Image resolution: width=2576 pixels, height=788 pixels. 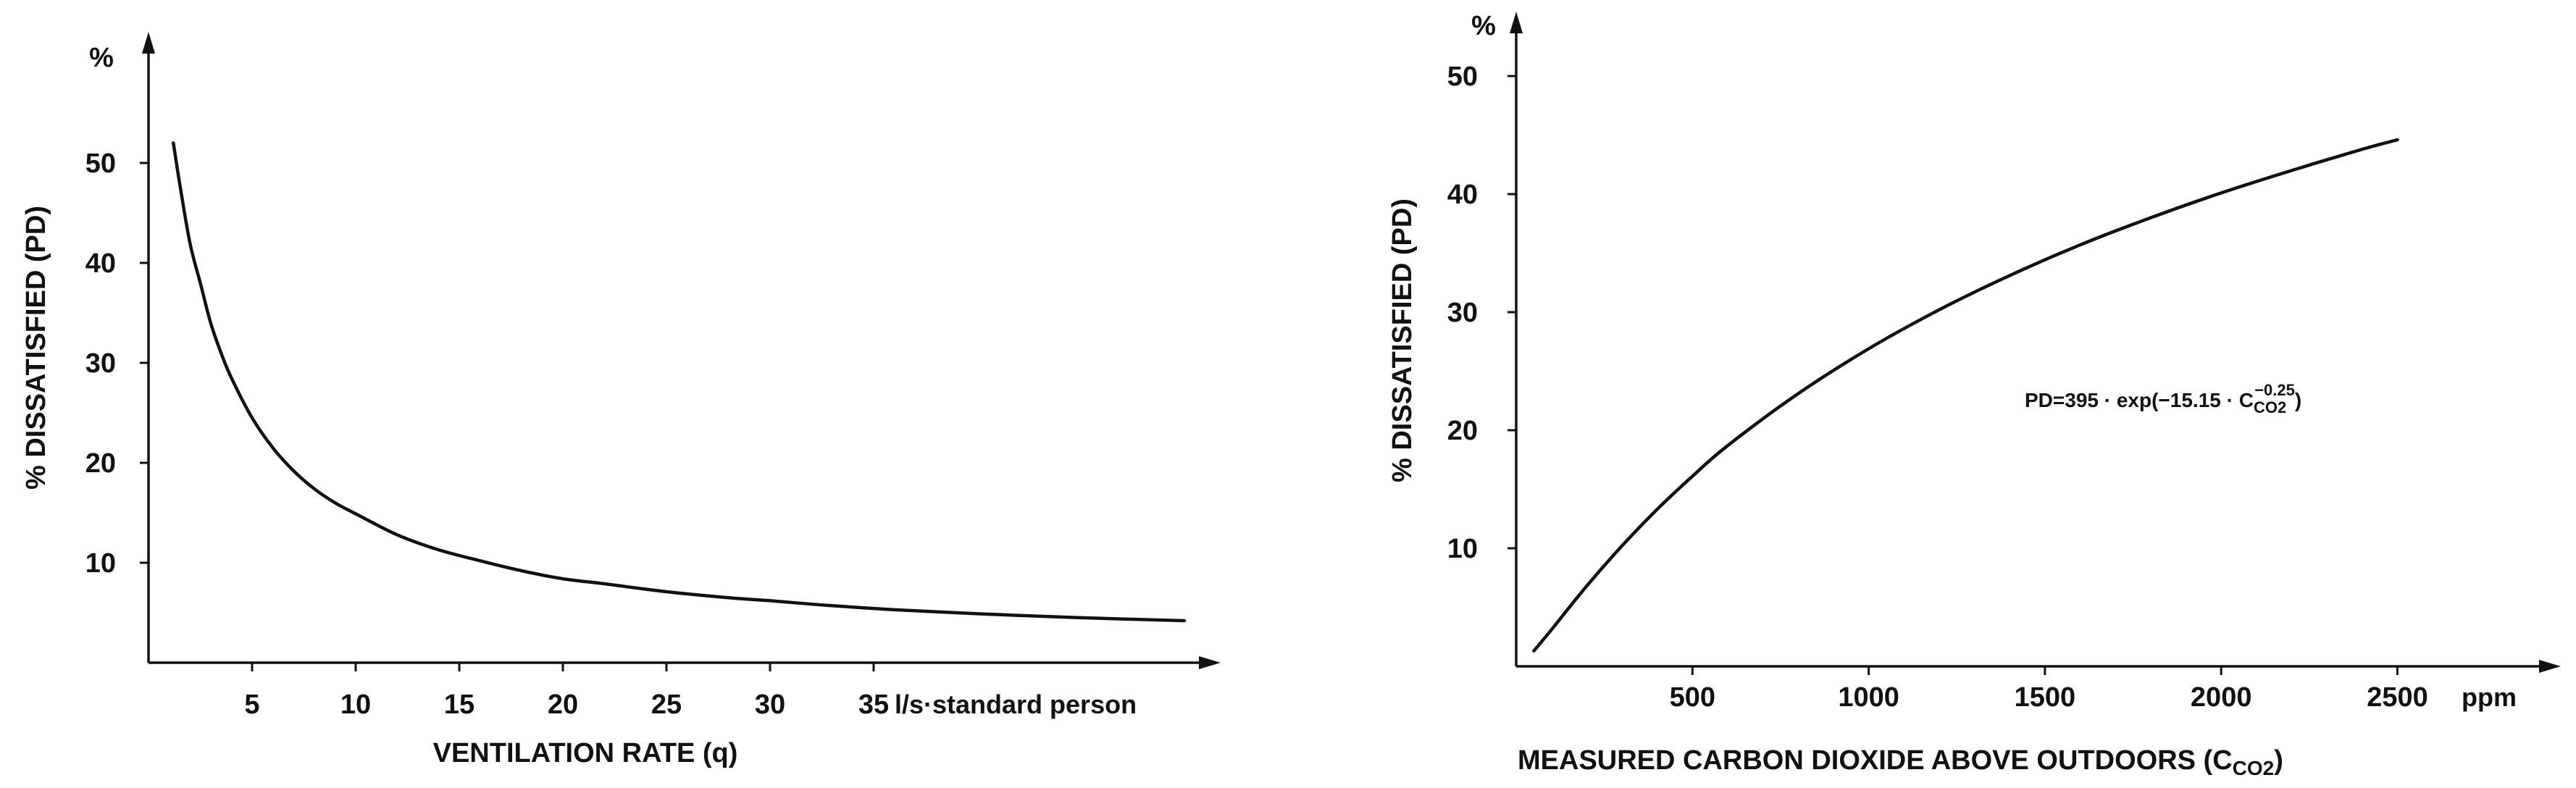 I want to click on x-axis-title: VENTILATION RATE (q), so click(x=585, y=753).